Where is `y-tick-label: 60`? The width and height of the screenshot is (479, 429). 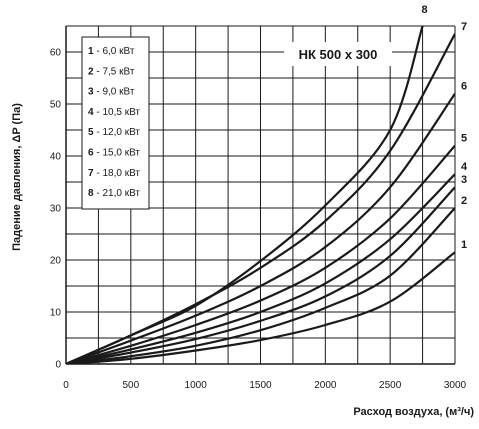 y-tick-label: 60 is located at coordinates (56, 53).